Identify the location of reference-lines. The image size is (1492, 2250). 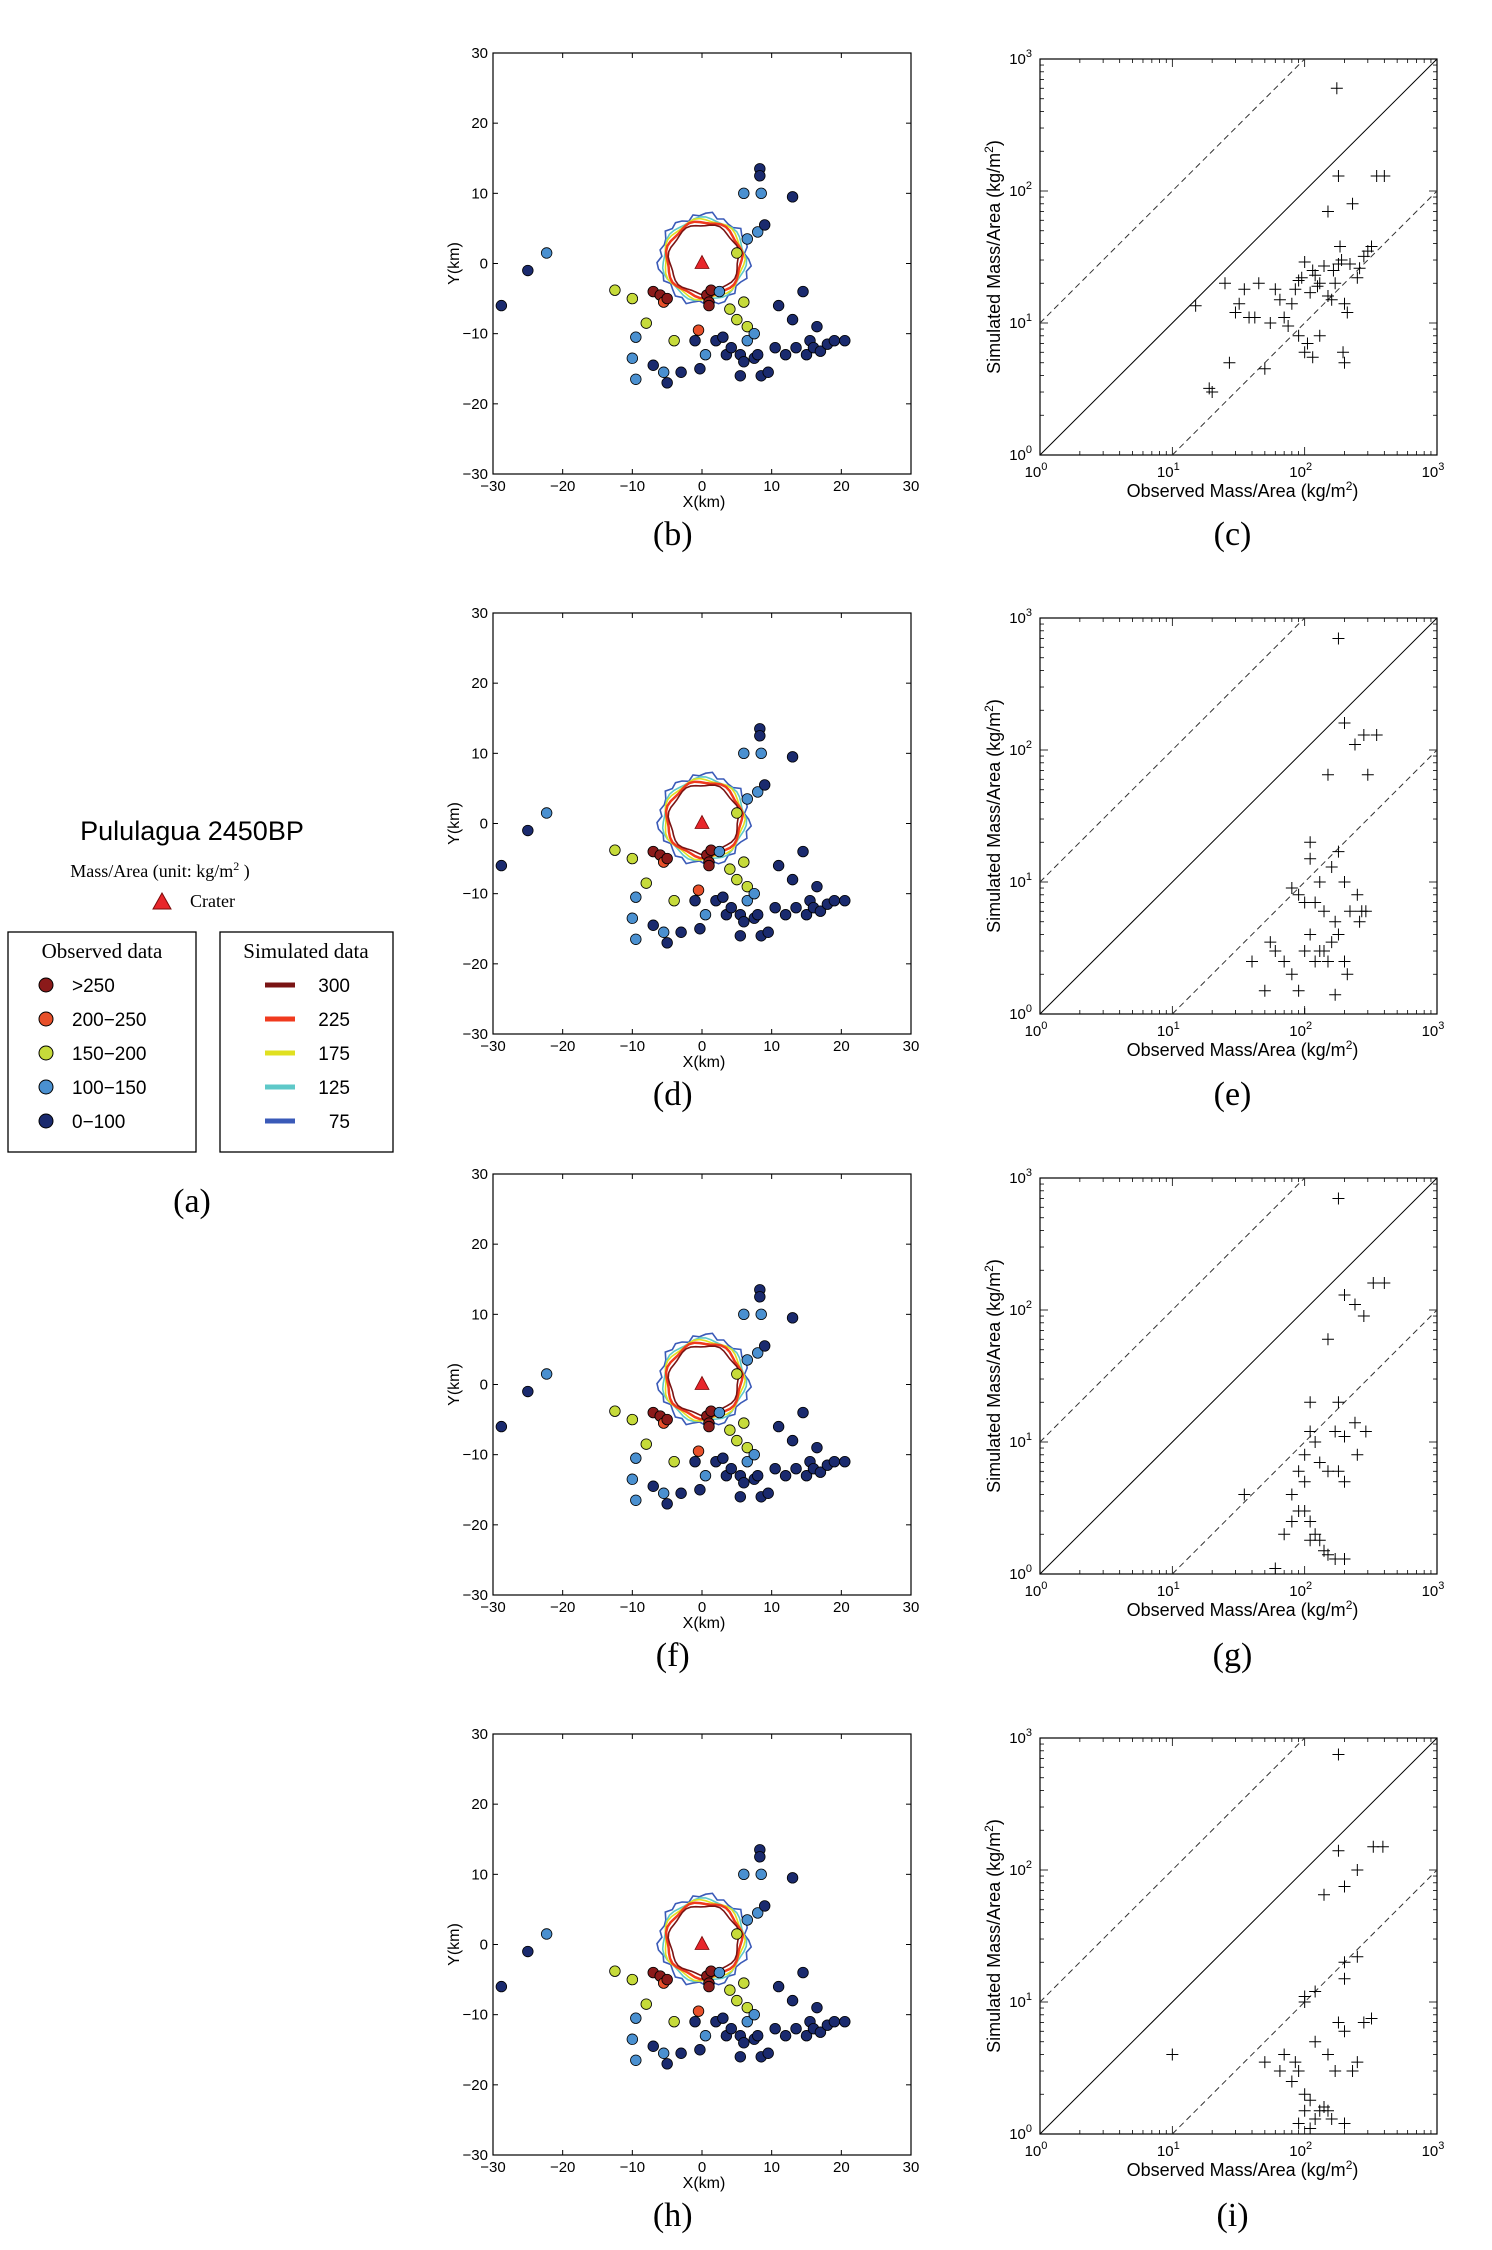
(1238, 1376).